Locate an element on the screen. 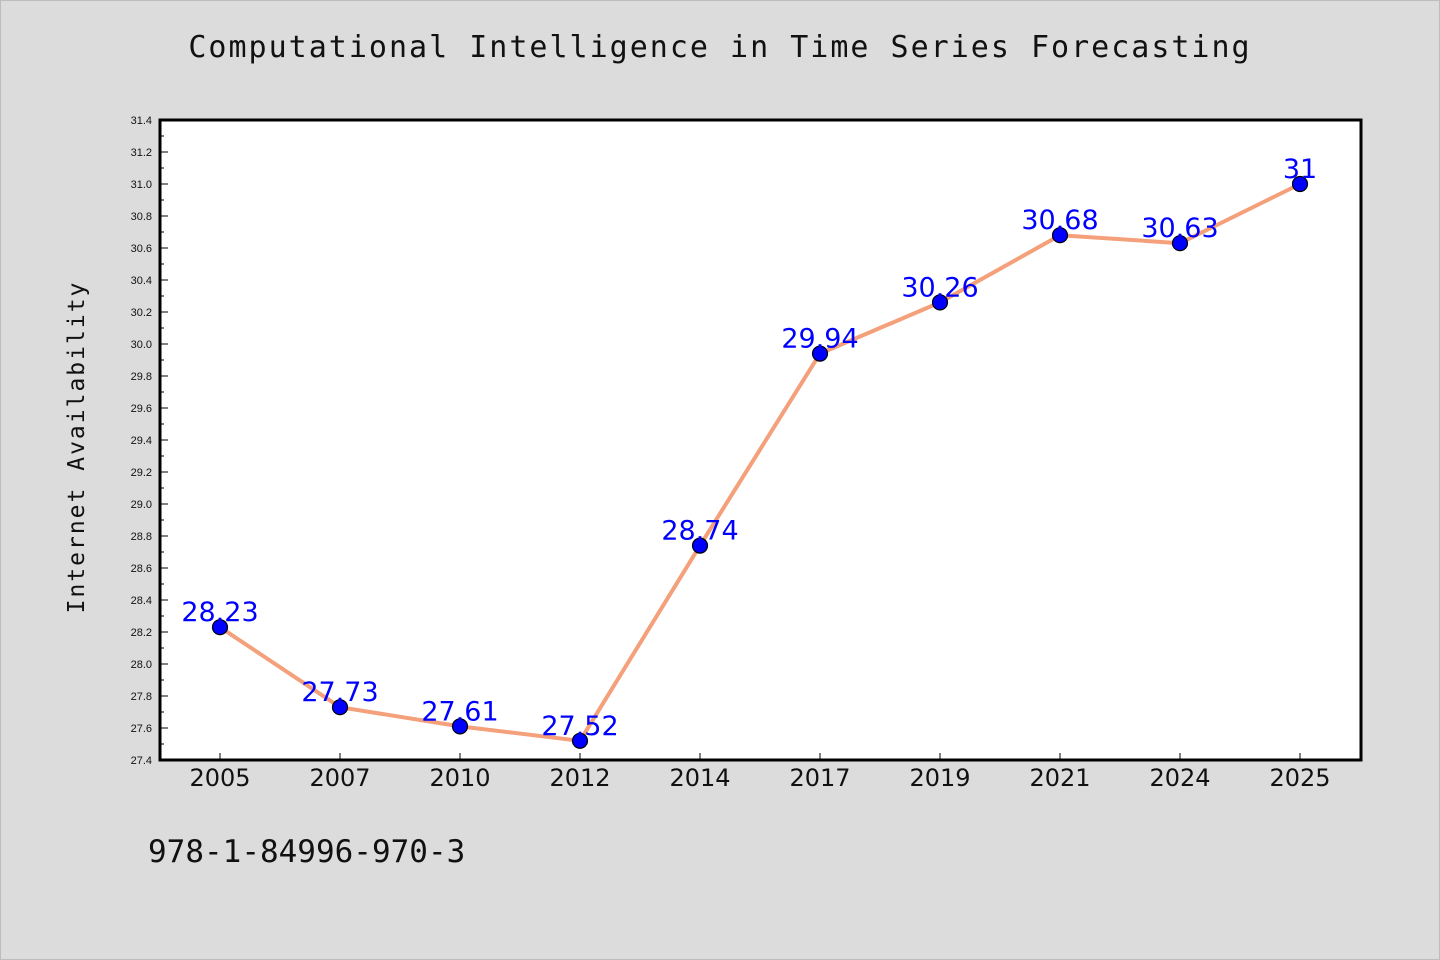  y-tick-label: 29.6 is located at coordinates (141, 409).